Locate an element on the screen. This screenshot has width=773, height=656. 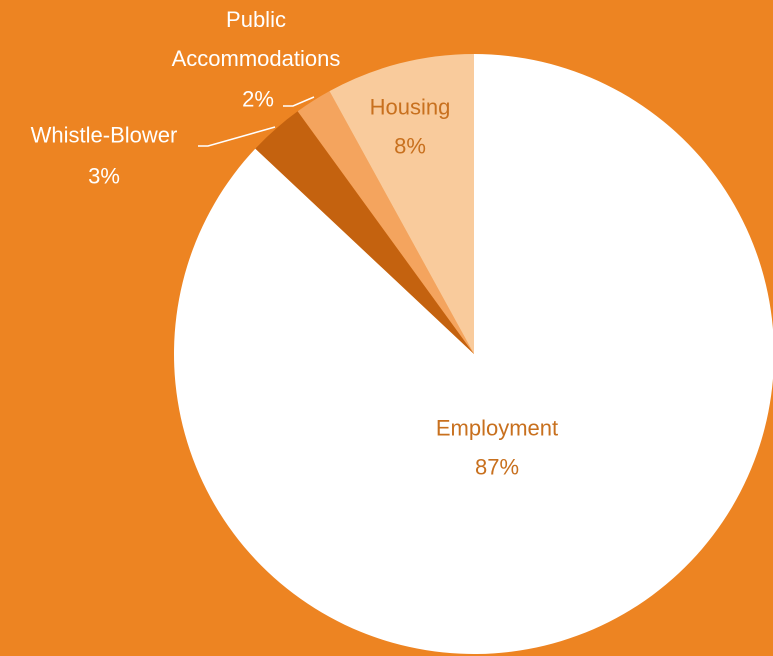
slice-value-label: 87% is located at coordinates (497, 467).